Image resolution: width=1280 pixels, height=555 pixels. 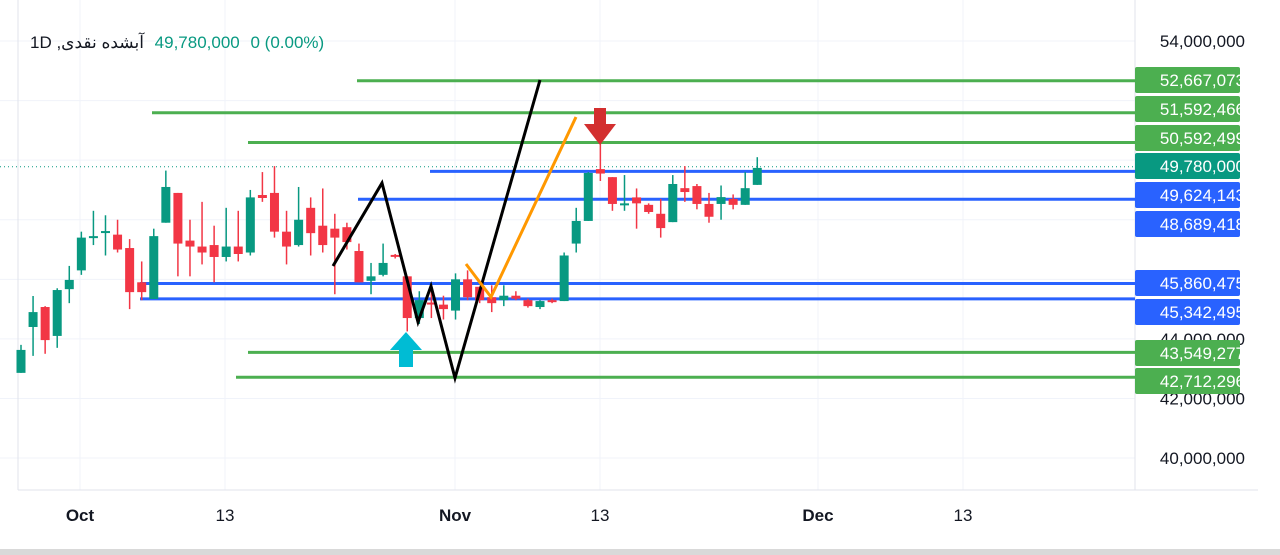 I want to click on chart-legend: آبشده نقدی, 1D 49,780,000 0 (0.00%), so click(x=177, y=43).